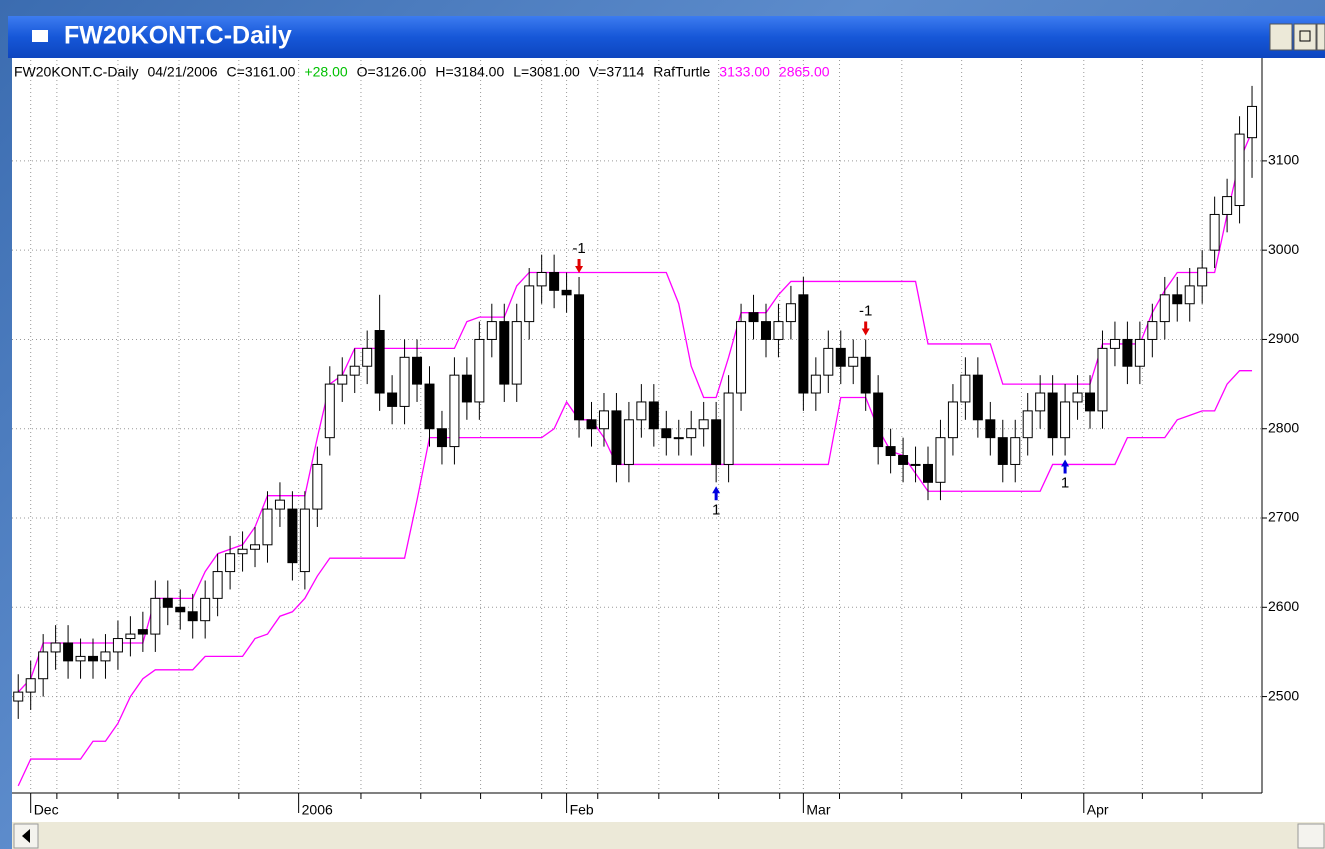 This screenshot has width=1325, height=849. What do you see at coordinates (1283, 338) in the screenshot?
I see `y-tick-label: 2900` at bounding box center [1283, 338].